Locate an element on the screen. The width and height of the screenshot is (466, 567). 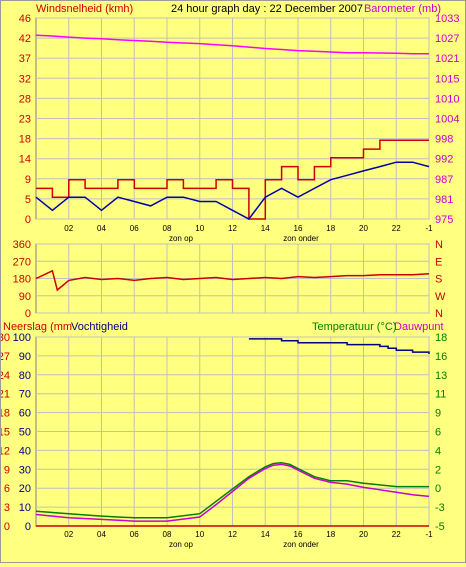
y-right-tick-label: 1027 is located at coordinates (447, 39).